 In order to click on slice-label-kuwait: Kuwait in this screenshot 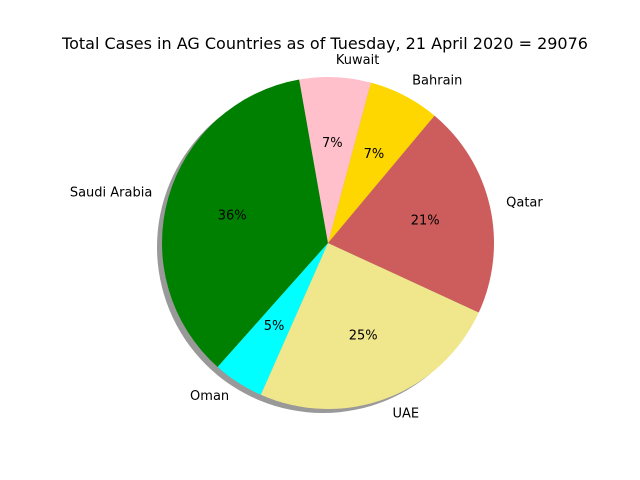, I will do `click(357, 60)`.